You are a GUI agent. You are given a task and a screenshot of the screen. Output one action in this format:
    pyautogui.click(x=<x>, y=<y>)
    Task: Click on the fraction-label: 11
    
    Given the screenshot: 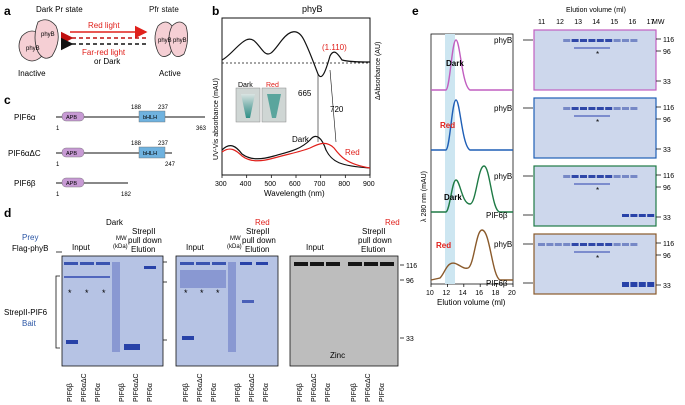 What is the action you would take?
    pyautogui.click(x=541, y=22)
    